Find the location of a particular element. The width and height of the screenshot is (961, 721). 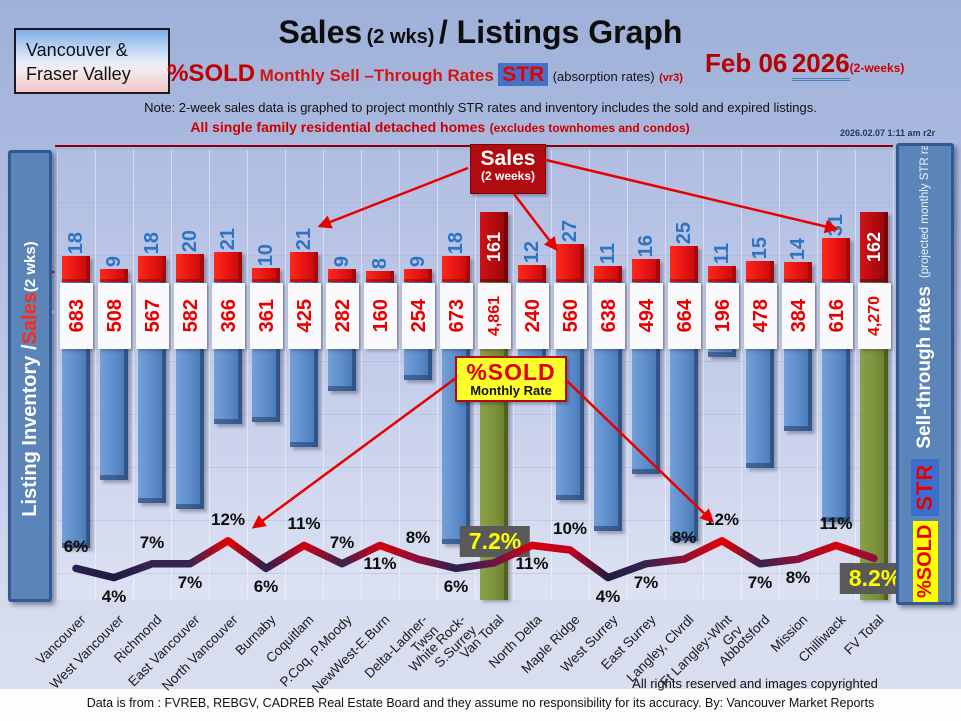

date-suffix: (2-weeks) is located at coordinates (877, 68).